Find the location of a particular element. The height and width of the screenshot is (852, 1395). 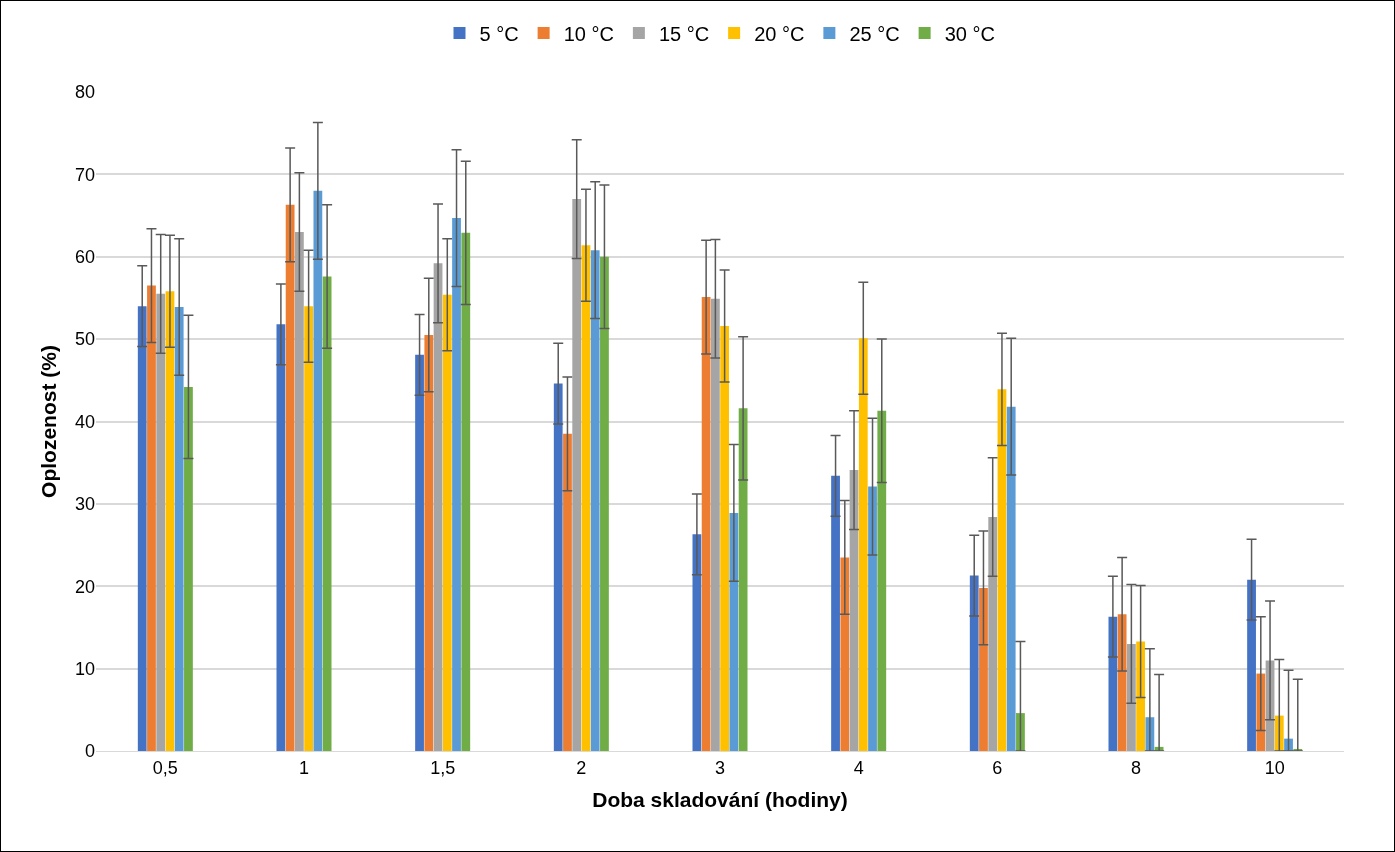

legend-label: 5 °C is located at coordinates (499, 33).